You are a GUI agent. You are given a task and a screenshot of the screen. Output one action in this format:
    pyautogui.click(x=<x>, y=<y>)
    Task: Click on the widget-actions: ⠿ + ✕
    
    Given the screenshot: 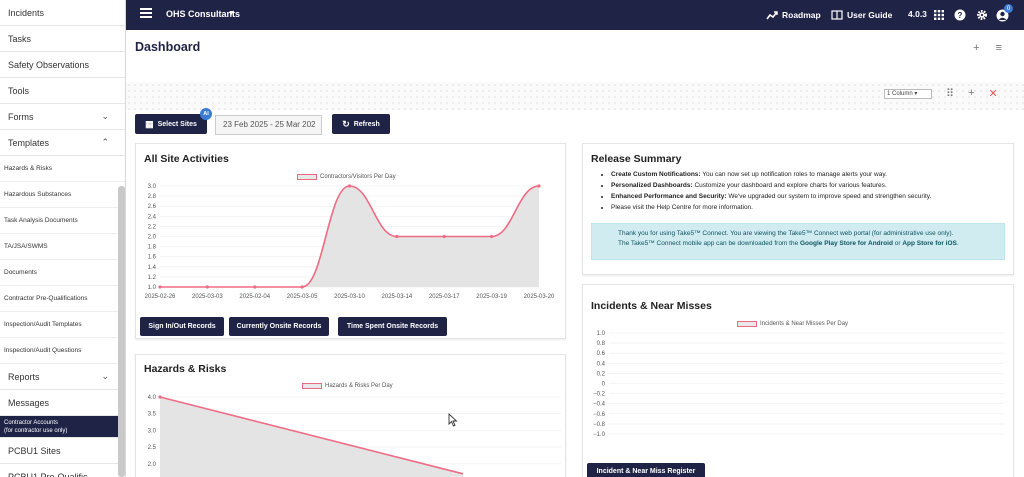 What is the action you would take?
    pyautogui.click(x=972, y=93)
    